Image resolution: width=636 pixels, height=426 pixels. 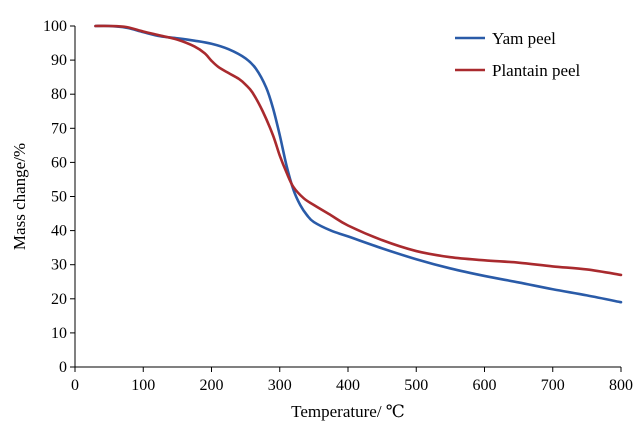 I want to click on legend-label-plantain-peel: Plantain peel, so click(x=536, y=70).